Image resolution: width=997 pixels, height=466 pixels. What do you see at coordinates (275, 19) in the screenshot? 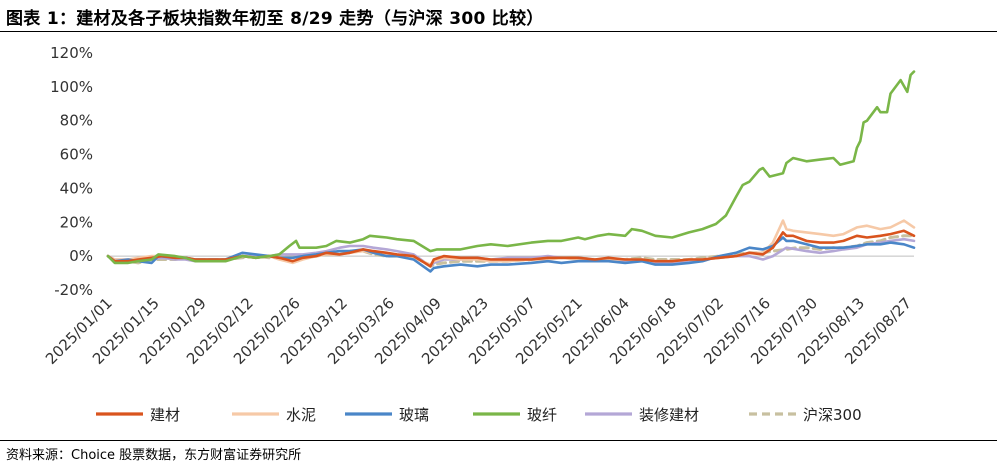
I see `figure-title: 图表 1：建材及各子板块指数年初至 8/29 走势（与沪深 300 比较）` at bounding box center [275, 19].